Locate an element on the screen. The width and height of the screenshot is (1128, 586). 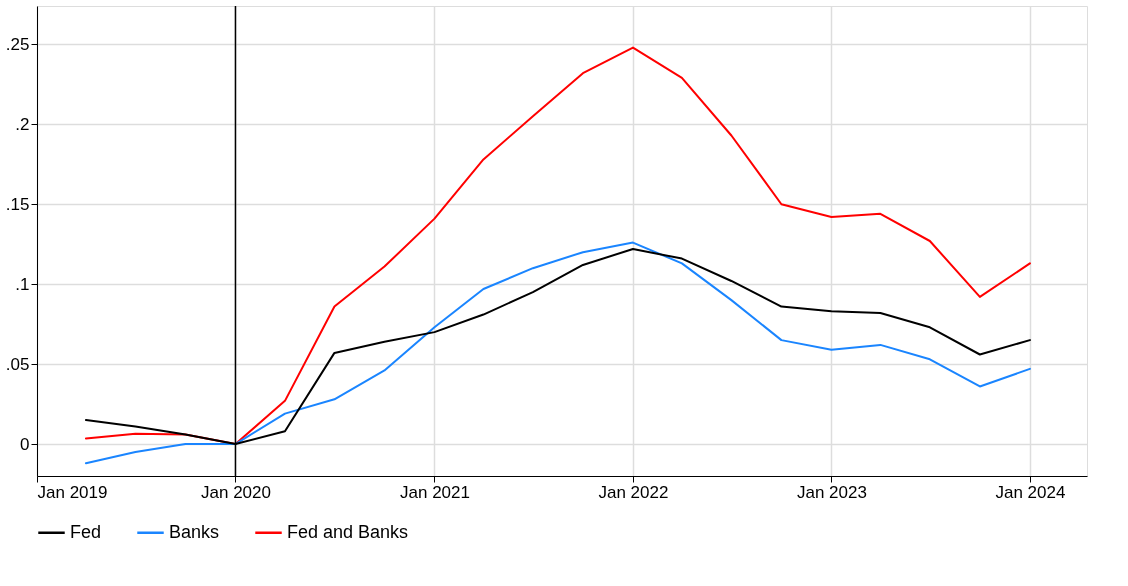
y-tick-label: .25 is located at coordinates (17, 44).